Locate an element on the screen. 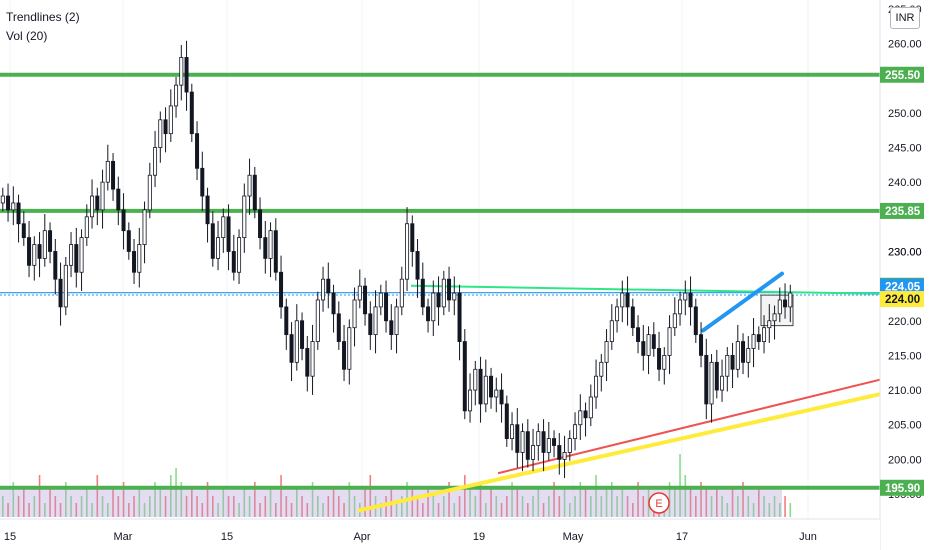  currency-badge: INR is located at coordinates (905, 18).